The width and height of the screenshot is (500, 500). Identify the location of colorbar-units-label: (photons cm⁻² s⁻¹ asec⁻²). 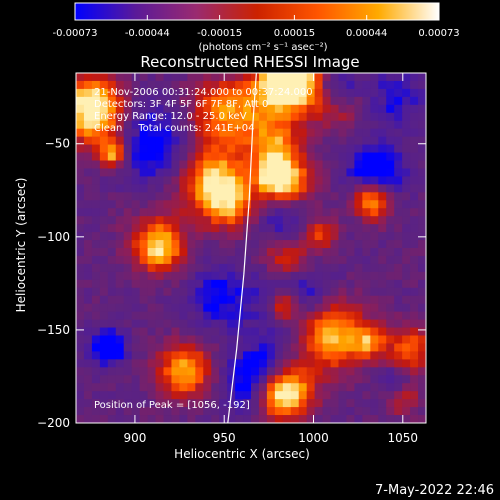
(262, 47).